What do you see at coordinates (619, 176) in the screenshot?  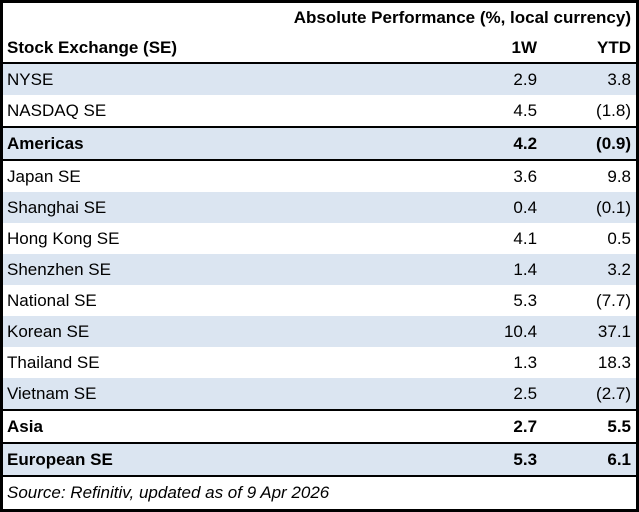 I see `cell-ytd: 9.8` at bounding box center [619, 176].